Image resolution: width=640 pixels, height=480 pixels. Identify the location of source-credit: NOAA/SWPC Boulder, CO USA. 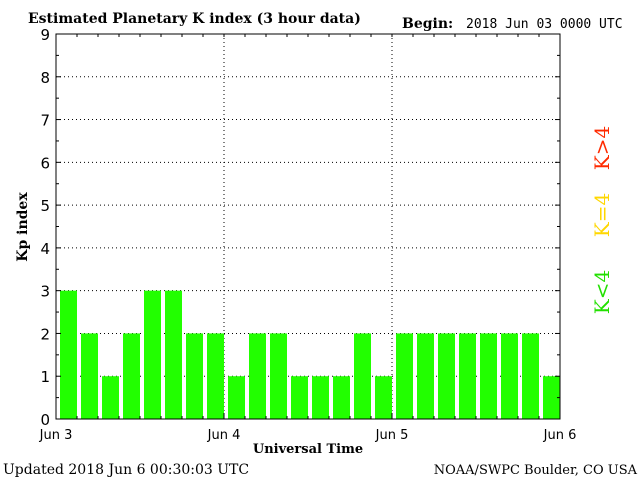
(536, 470).